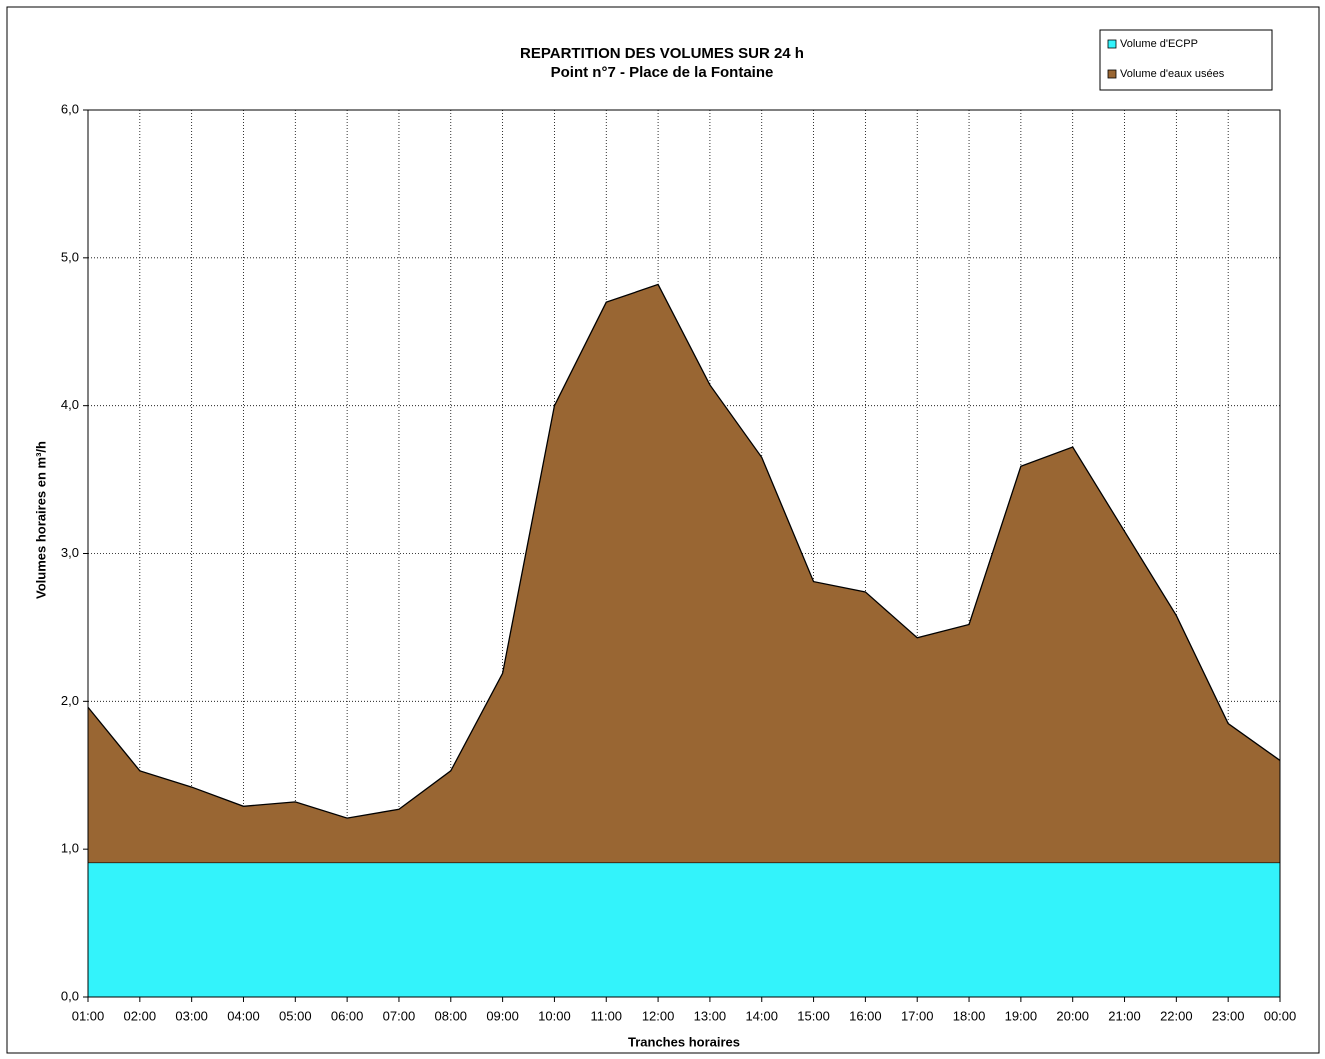 The height and width of the screenshot is (1059, 1325). What do you see at coordinates (88, 1015) in the screenshot?
I see `x-tick-label: 01:00` at bounding box center [88, 1015].